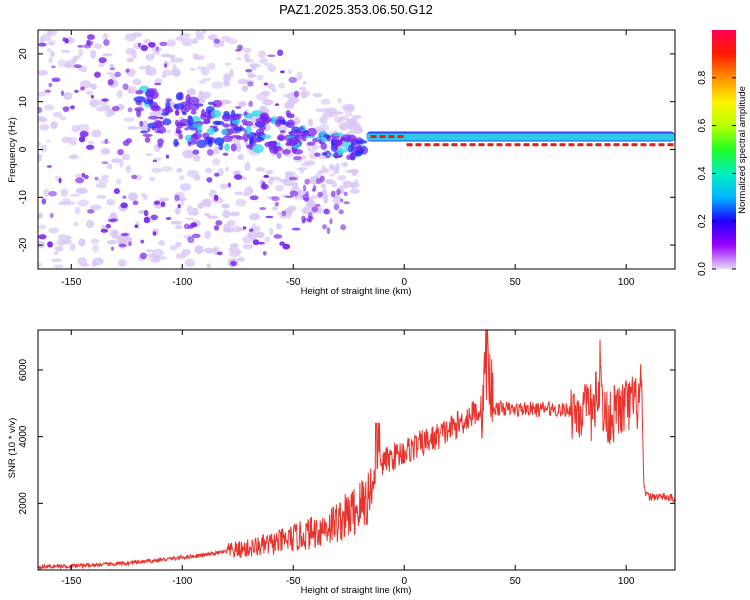 Image resolution: width=750 pixels, height=600 pixels. What do you see at coordinates (71, 581) in the screenshot?
I see `snr-x-tick-label: -150` at bounding box center [71, 581].